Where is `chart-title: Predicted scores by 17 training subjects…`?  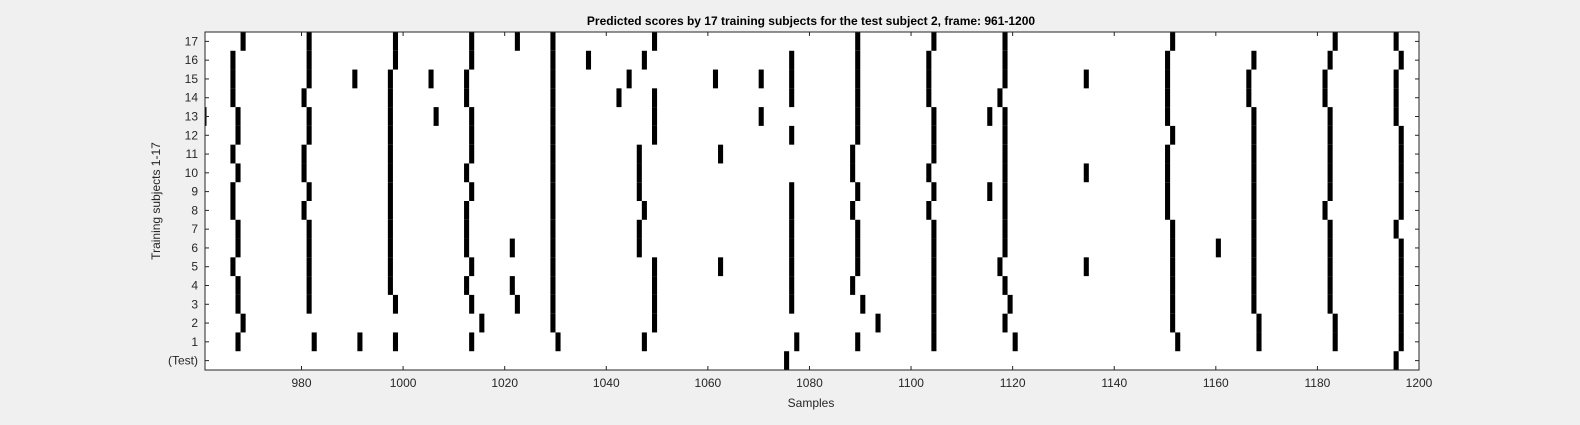 chart-title: Predicted scores by 17 training subjects… is located at coordinates (811, 21).